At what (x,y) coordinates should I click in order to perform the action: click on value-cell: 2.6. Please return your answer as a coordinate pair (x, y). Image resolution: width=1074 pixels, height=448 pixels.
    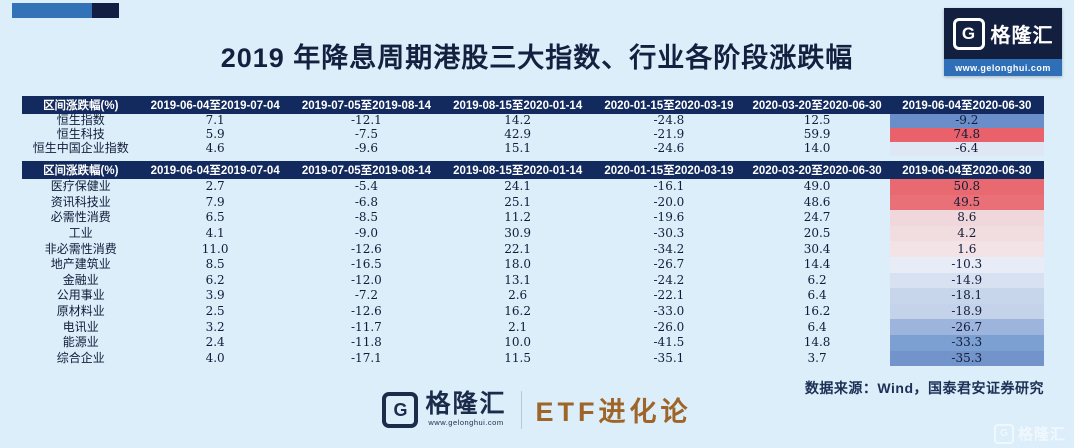
    Looking at the image, I should click on (518, 295).